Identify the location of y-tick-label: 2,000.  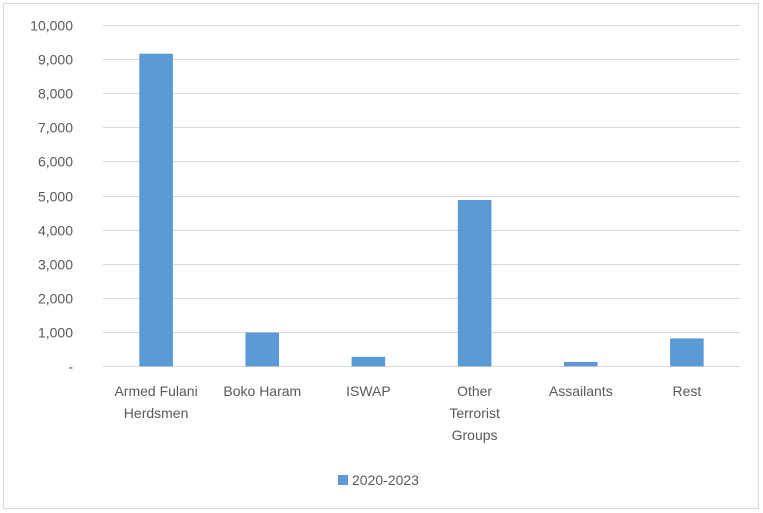
(55, 299).